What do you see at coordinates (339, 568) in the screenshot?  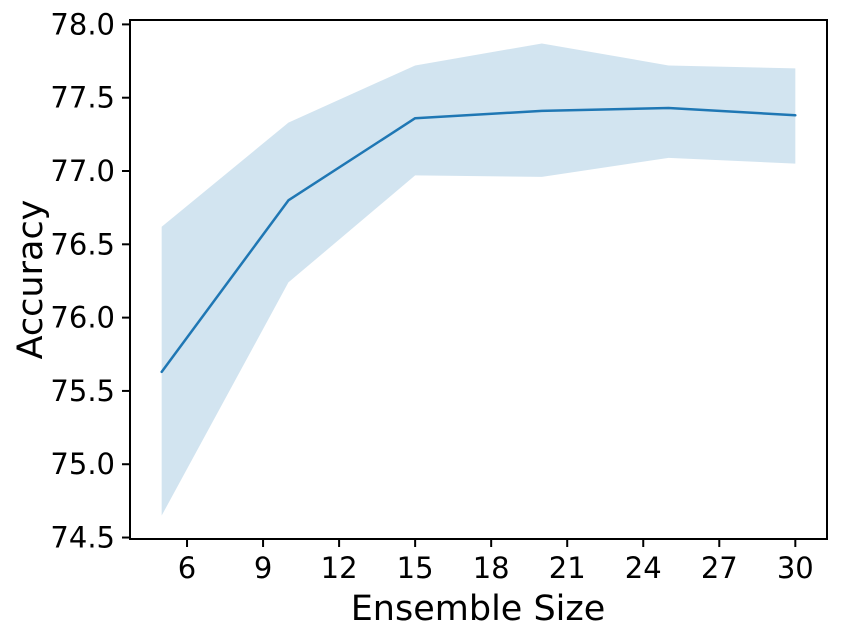 I see `x-tick-label: 12` at bounding box center [339, 568].